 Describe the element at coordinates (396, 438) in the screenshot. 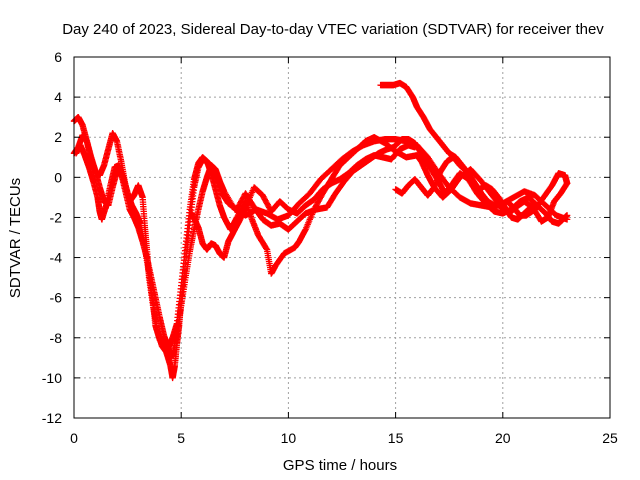

I see `x-tick-label: 15` at that location.